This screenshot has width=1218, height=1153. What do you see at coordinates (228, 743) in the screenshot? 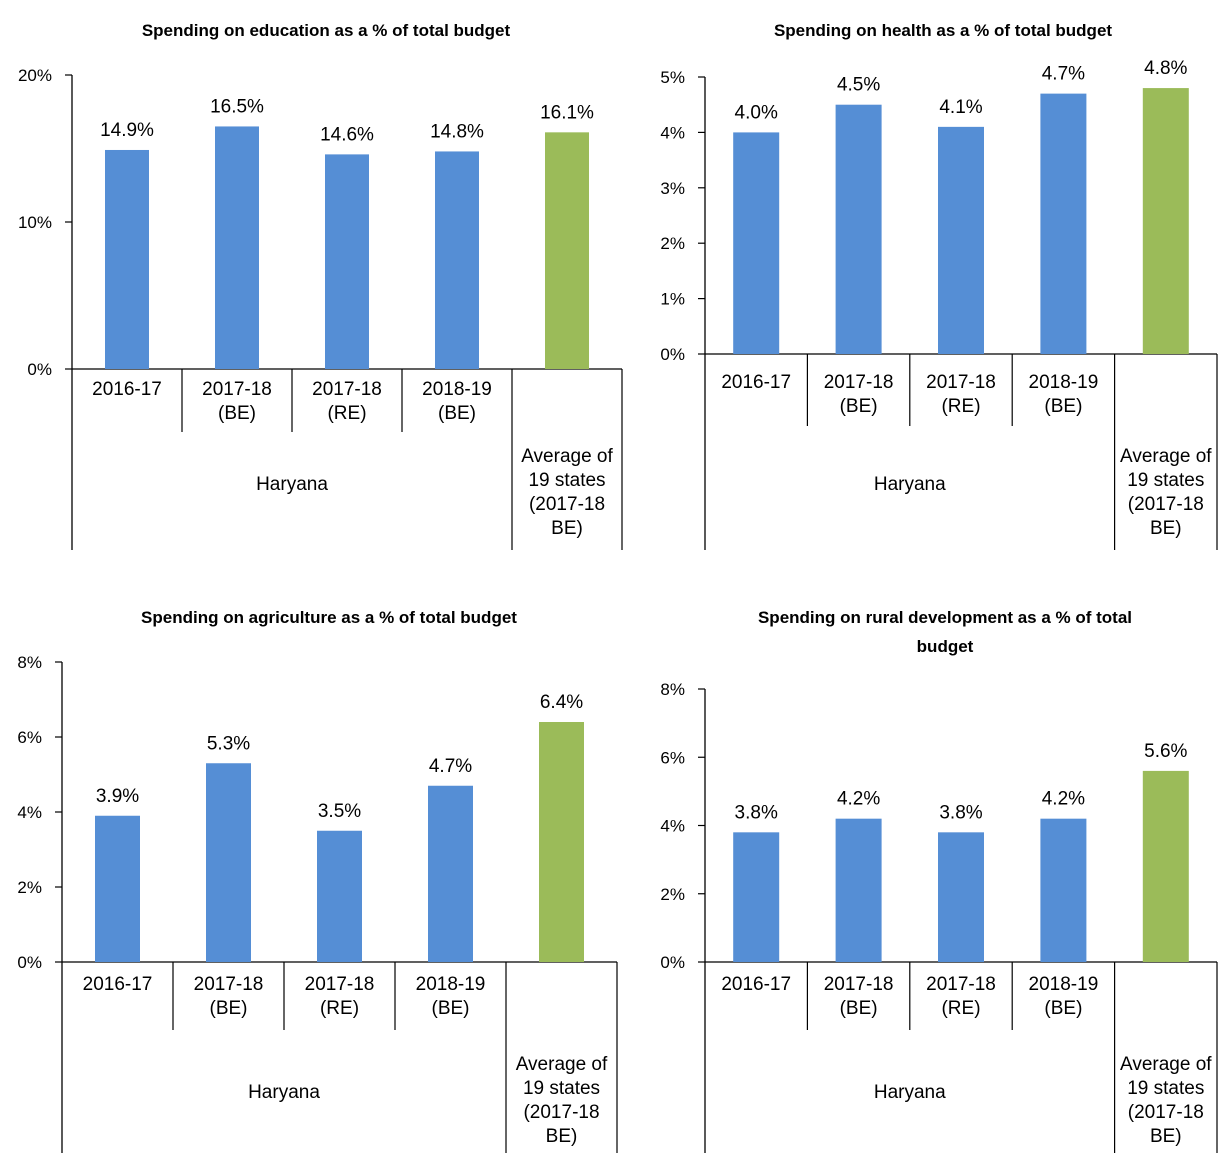
I see `data-label: 5.3%` at bounding box center [228, 743].